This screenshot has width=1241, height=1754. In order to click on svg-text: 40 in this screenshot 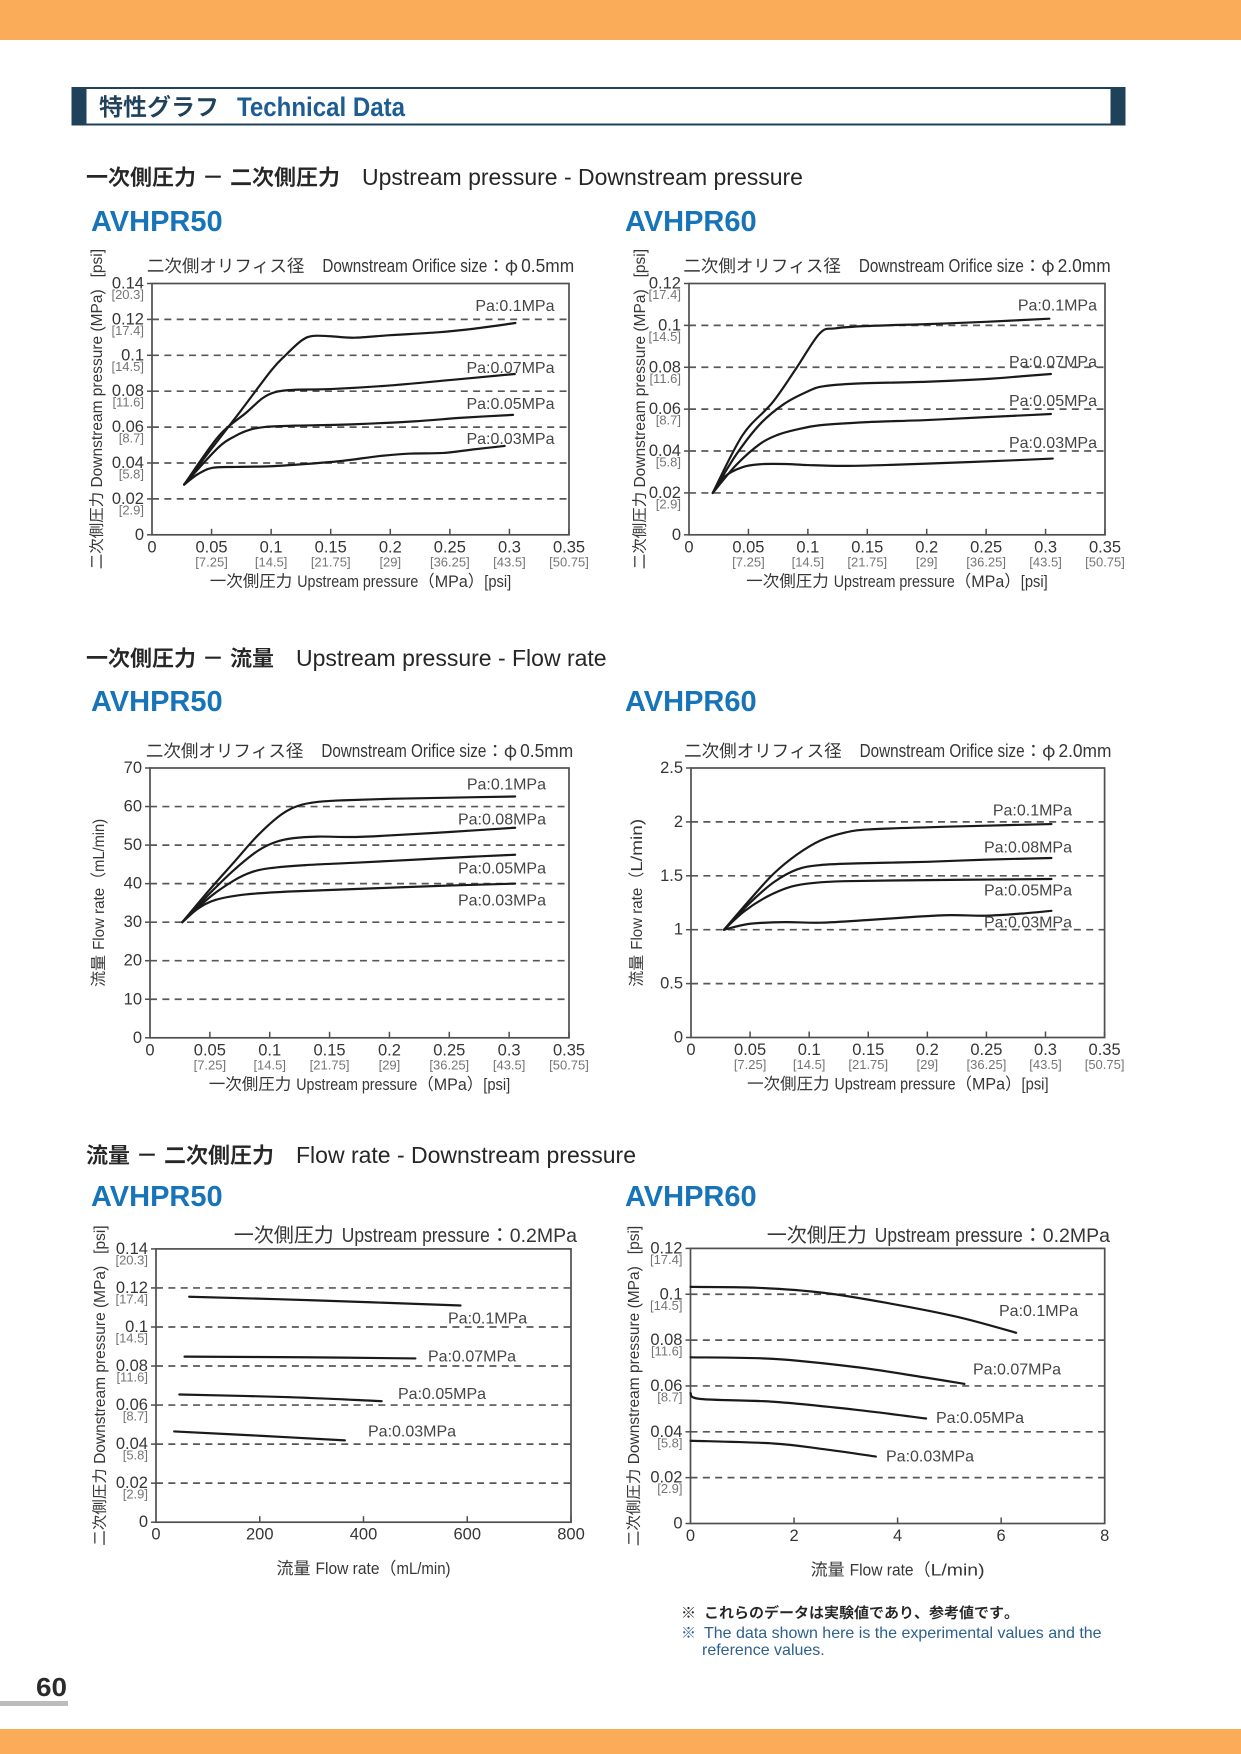, I will do `click(133, 884)`.